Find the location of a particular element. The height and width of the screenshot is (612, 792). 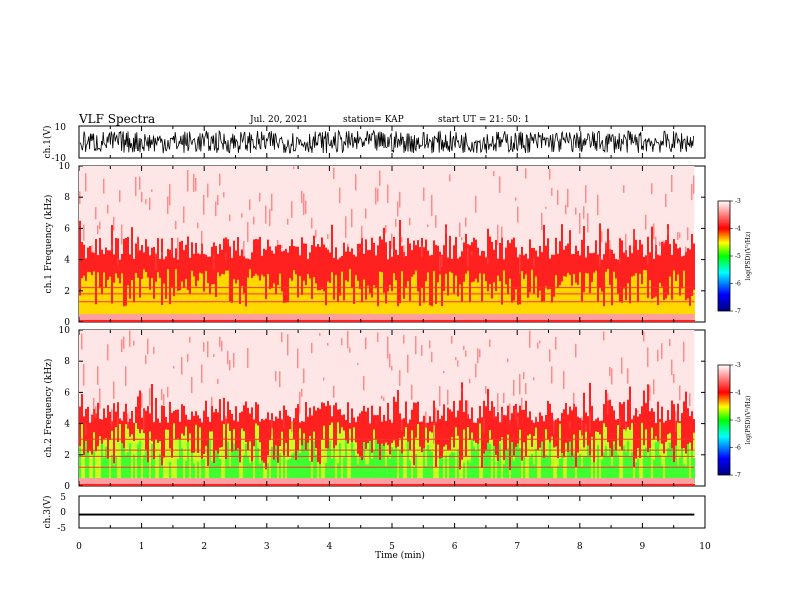

ch2-colorbar is located at coordinates (724, 420).